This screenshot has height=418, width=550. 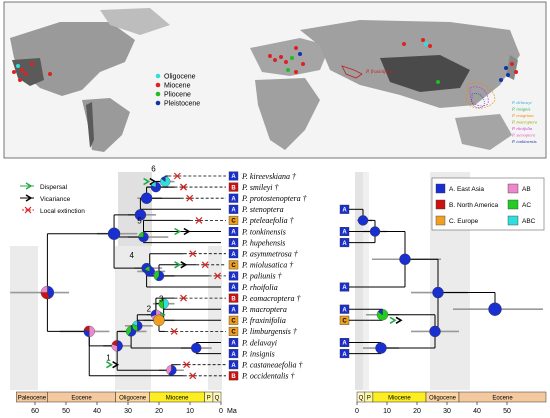 I want to click on taxon-label: P. kireevskiana †, so click(x=269, y=176).